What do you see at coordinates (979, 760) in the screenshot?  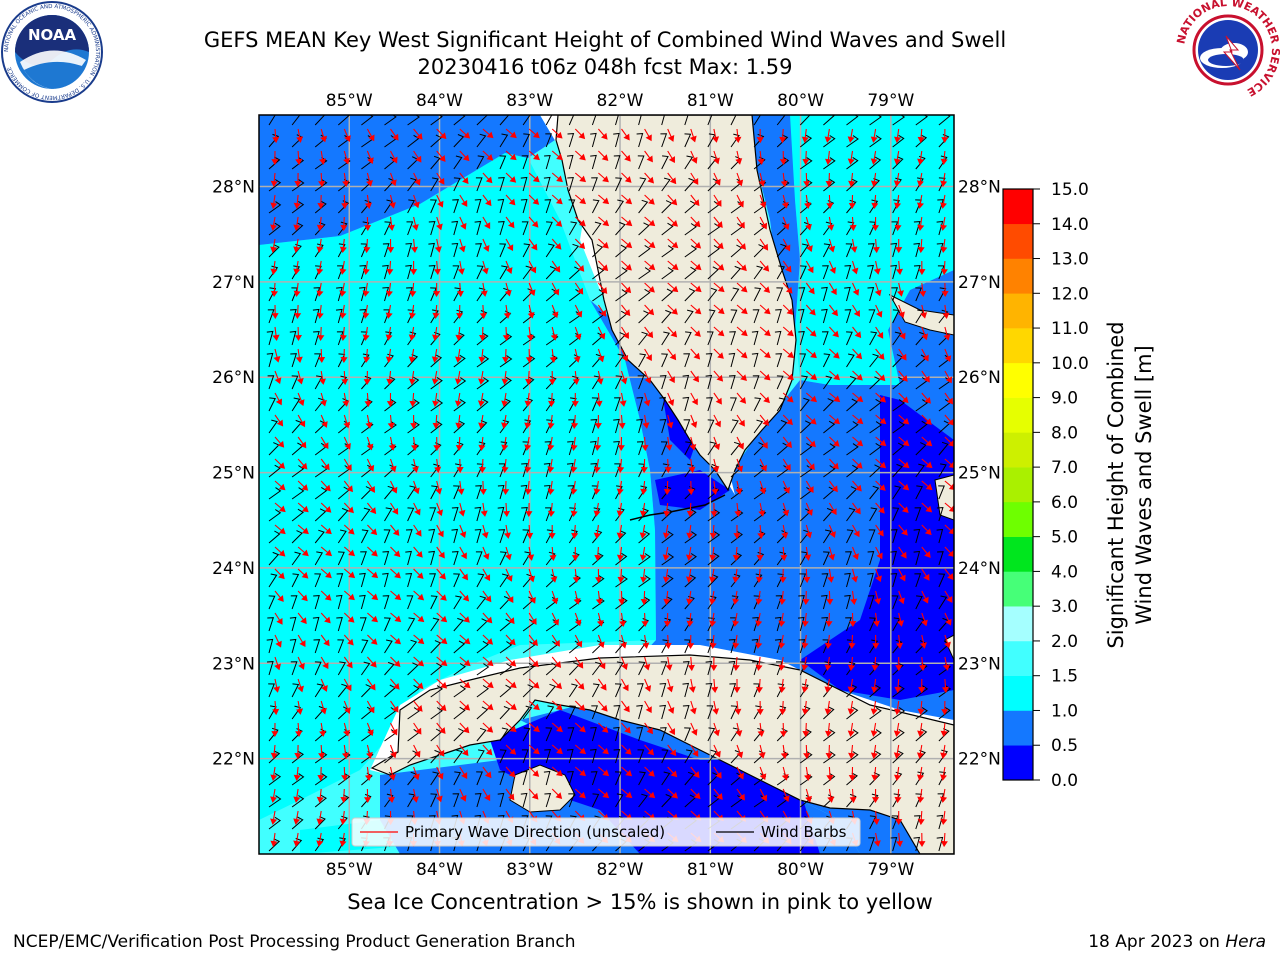 I see `lat-label-right: 22°N` at bounding box center [979, 760].